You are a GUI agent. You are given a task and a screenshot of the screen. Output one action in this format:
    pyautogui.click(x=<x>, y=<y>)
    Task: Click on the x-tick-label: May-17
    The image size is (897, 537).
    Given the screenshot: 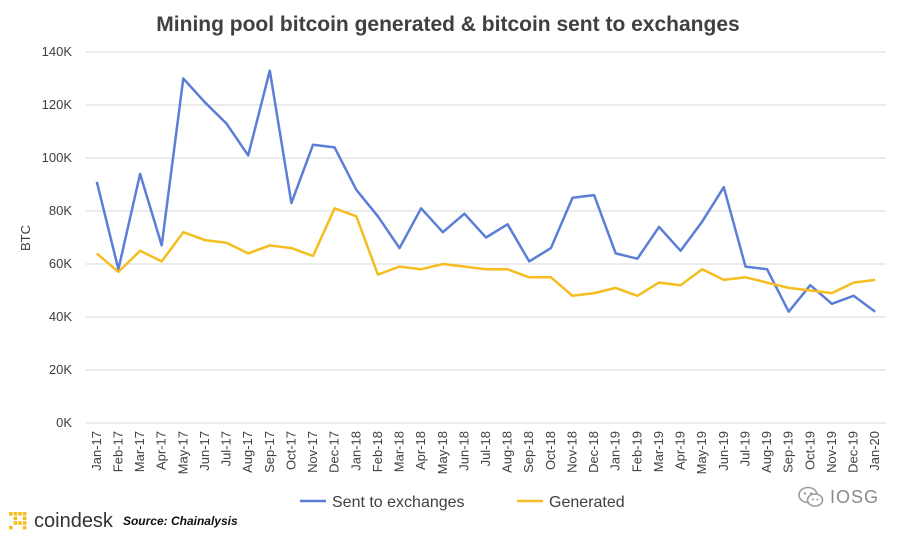 What is the action you would take?
    pyautogui.click(x=182, y=452)
    